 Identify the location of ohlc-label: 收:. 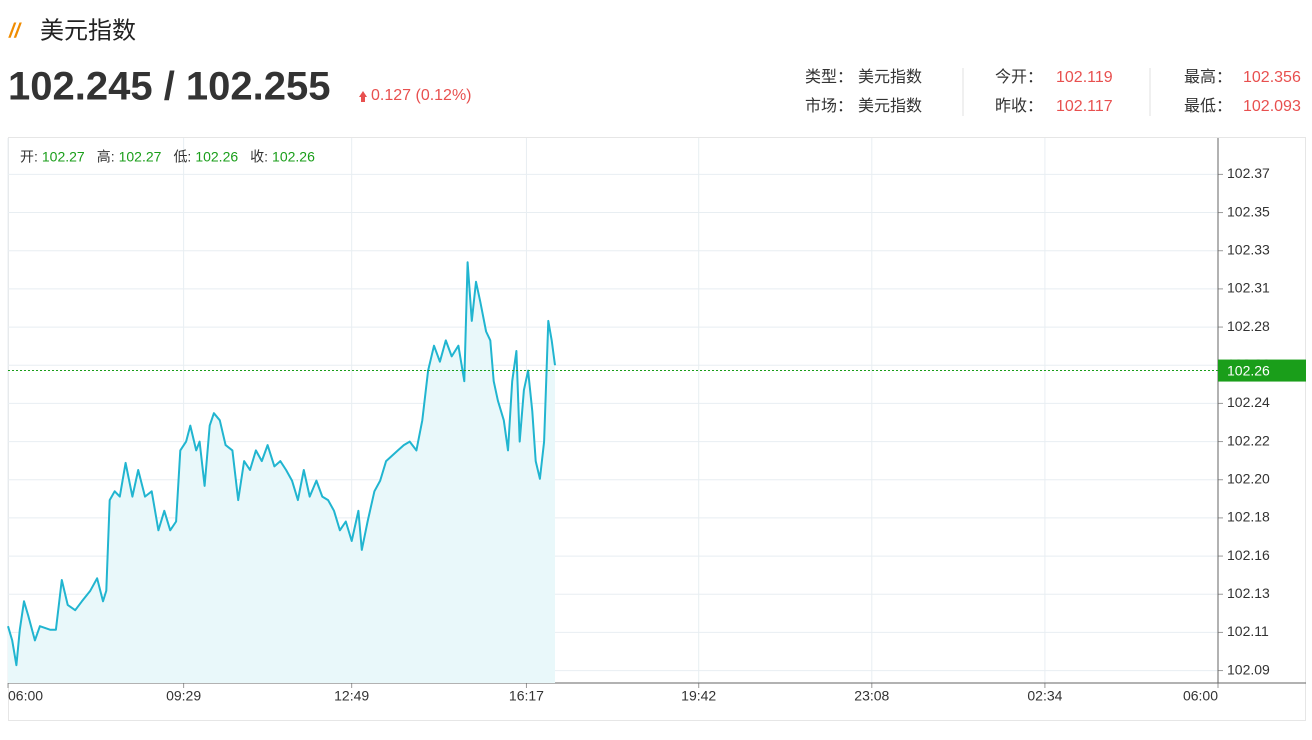
(259, 157).